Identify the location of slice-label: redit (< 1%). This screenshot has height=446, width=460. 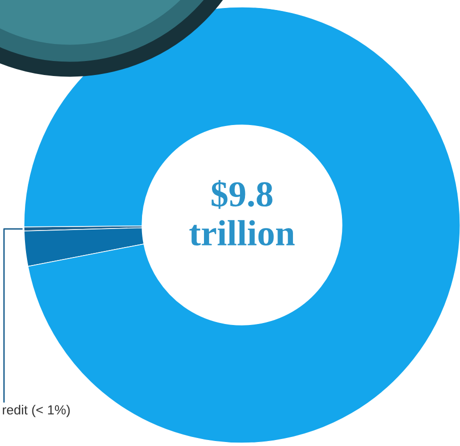
(36, 411).